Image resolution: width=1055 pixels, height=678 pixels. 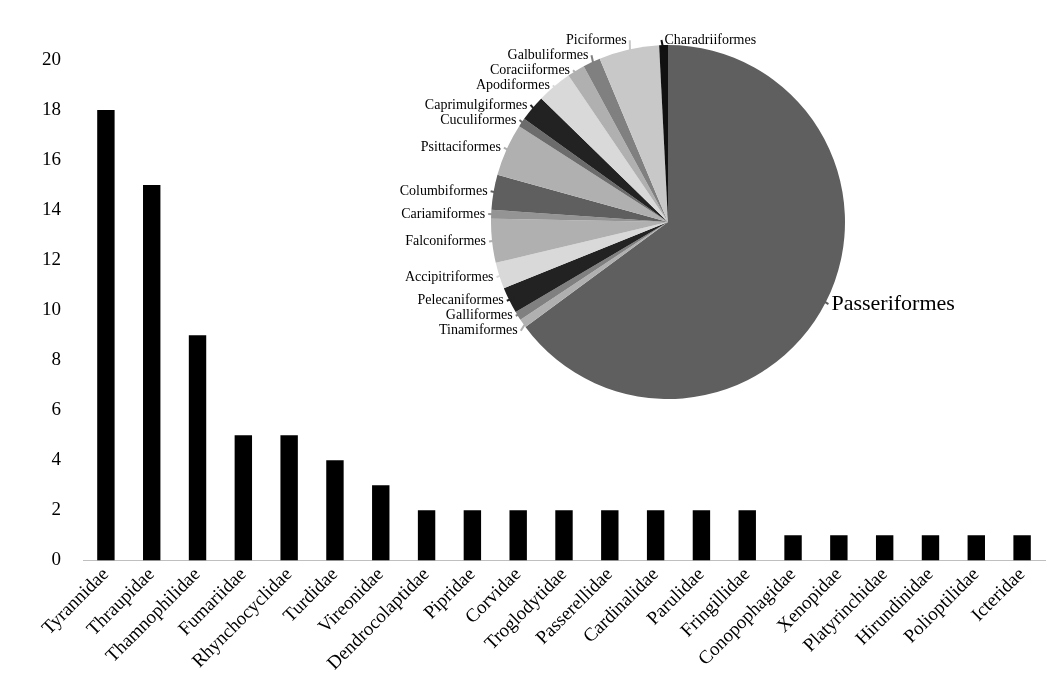 I want to click on y-tick-label: 16, so click(x=51, y=159).